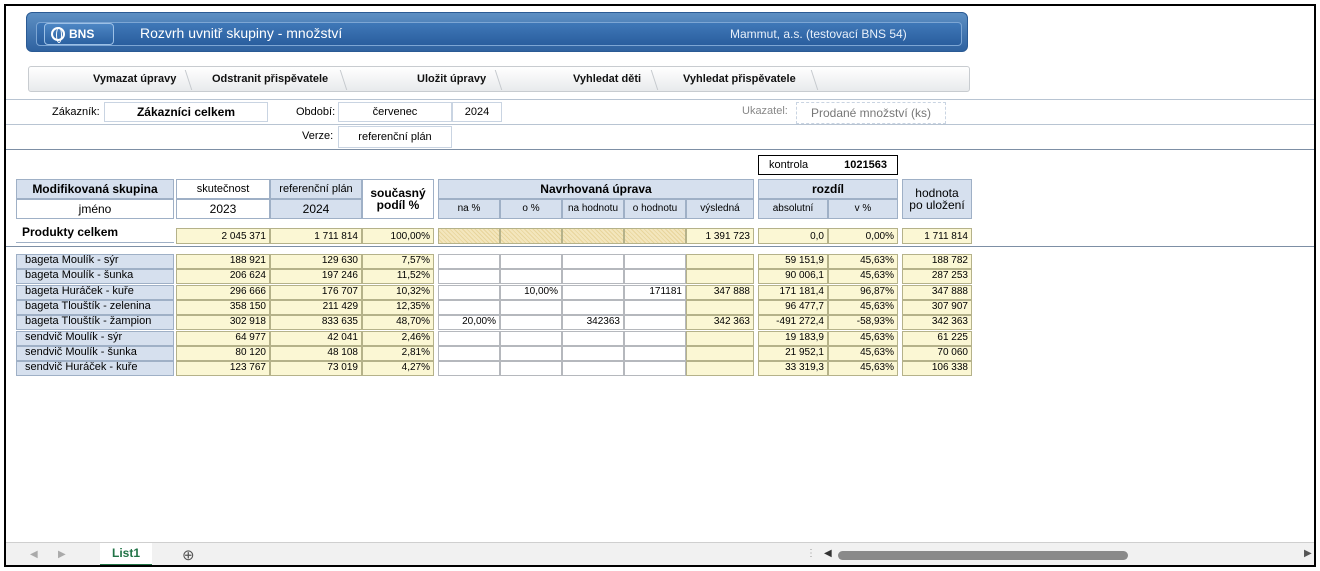 The image size is (1320, 571). What do you see at coordinates (593, 277) in the screenshot?
I see `row-1-na_hod` at bounding box center [593, 277].